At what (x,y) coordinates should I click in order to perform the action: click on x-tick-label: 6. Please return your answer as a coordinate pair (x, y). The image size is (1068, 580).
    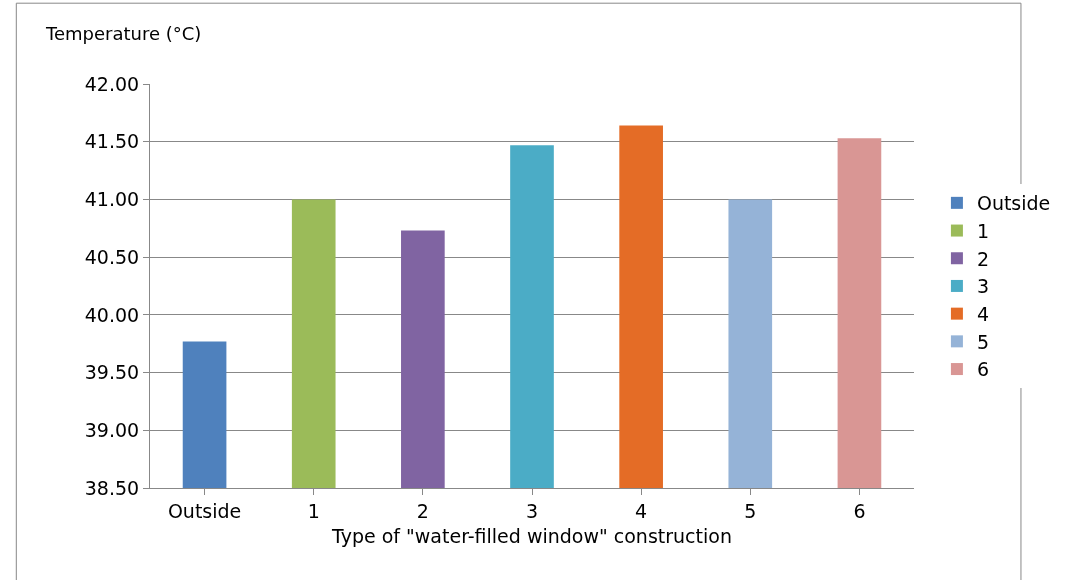
    Looking at the image, I should click on (859, 510).